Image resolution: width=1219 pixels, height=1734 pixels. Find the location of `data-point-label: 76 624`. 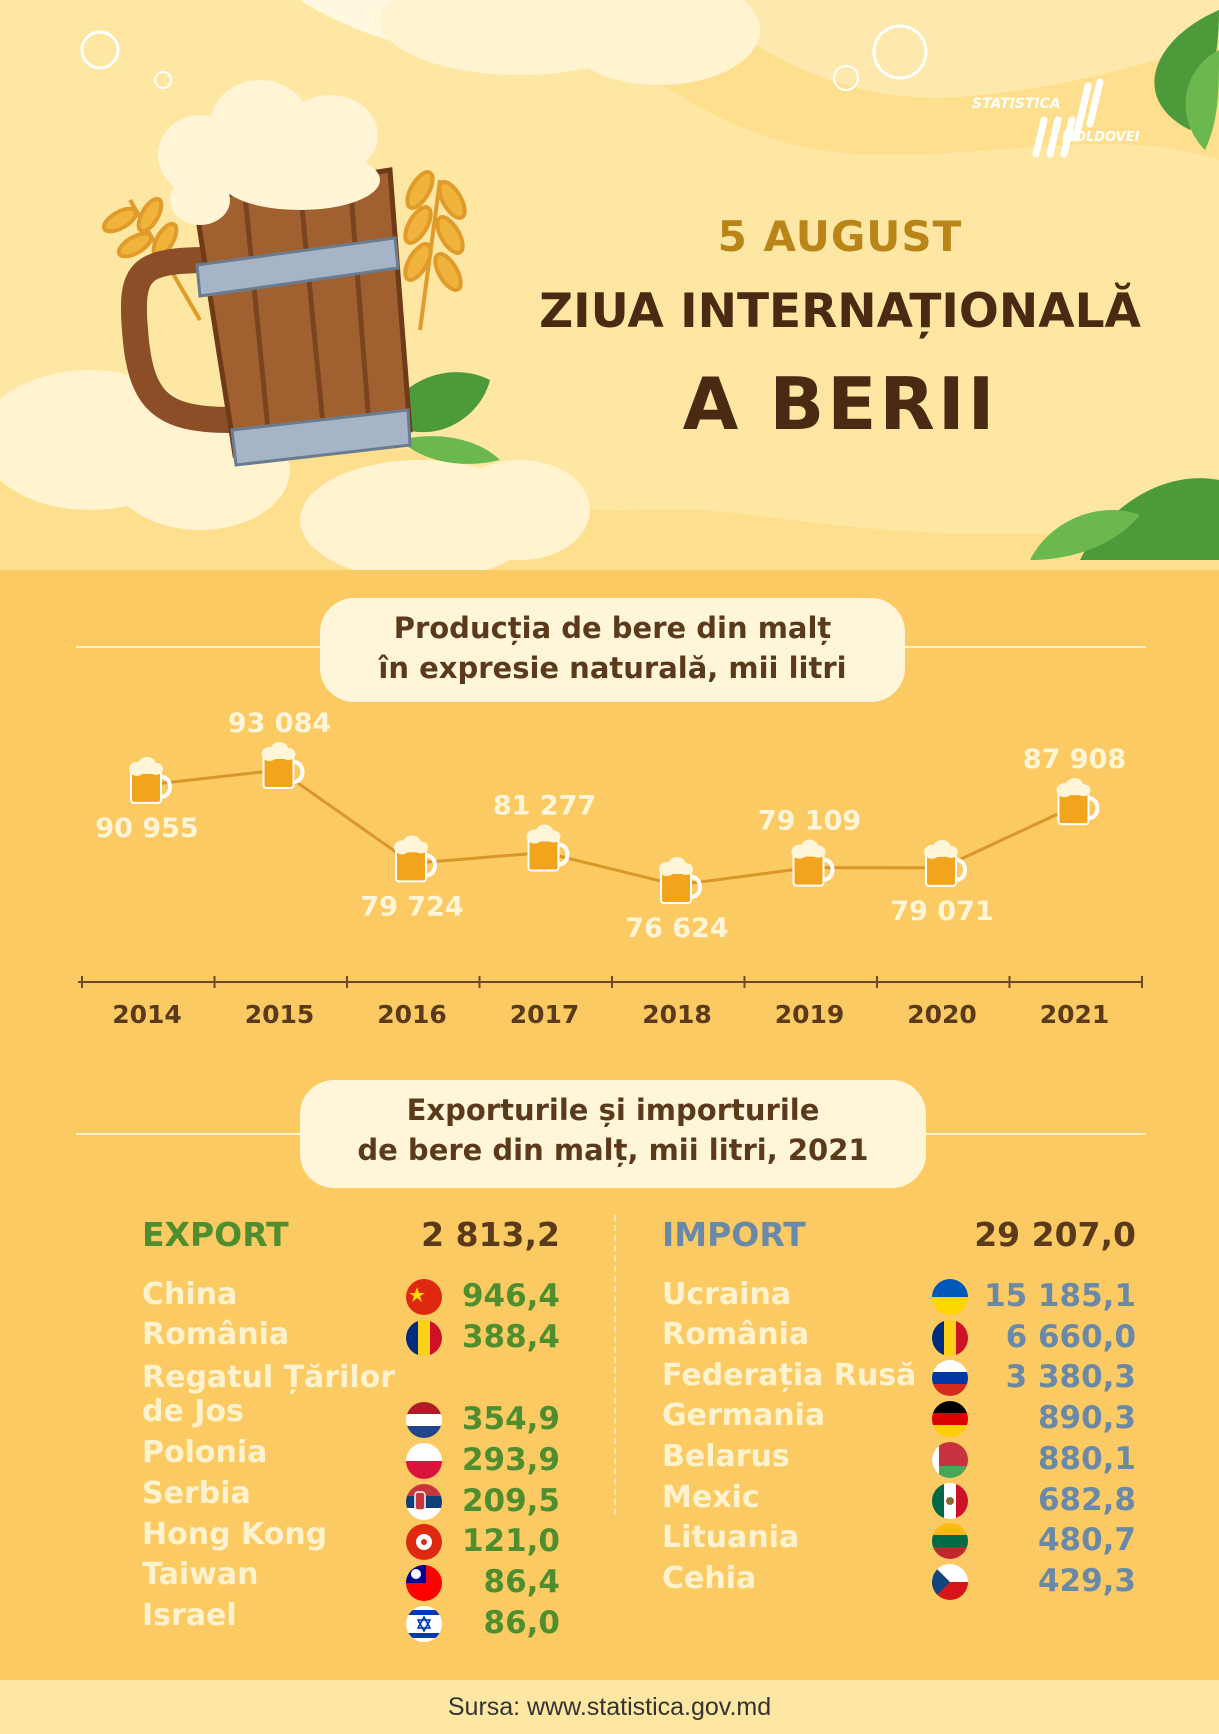

data-point-label: 76 624 is located at coordinates (676, 928).